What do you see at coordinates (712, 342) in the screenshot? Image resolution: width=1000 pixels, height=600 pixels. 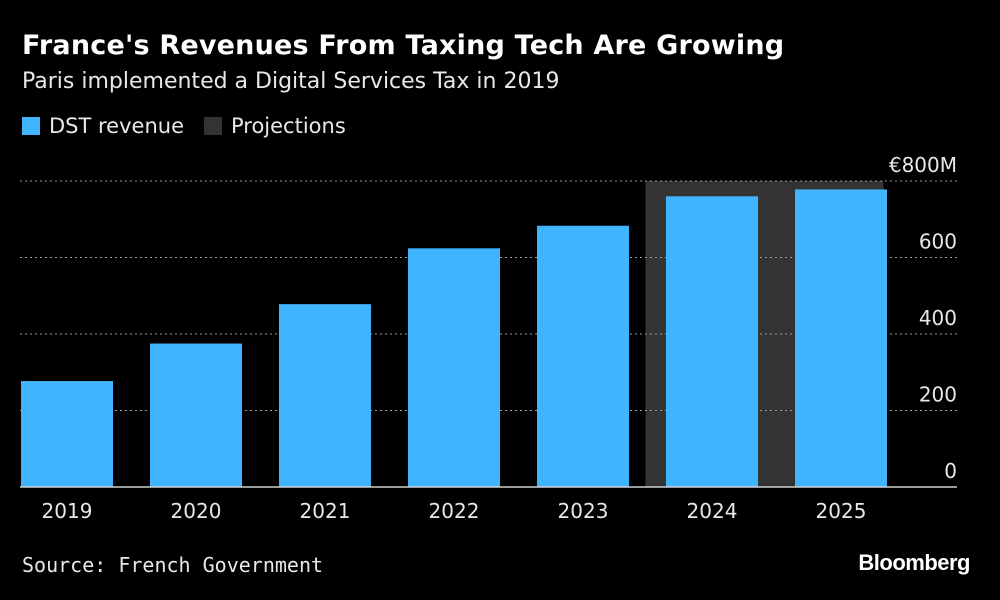 I see `bar-2024` at bounding box center [712, 342].